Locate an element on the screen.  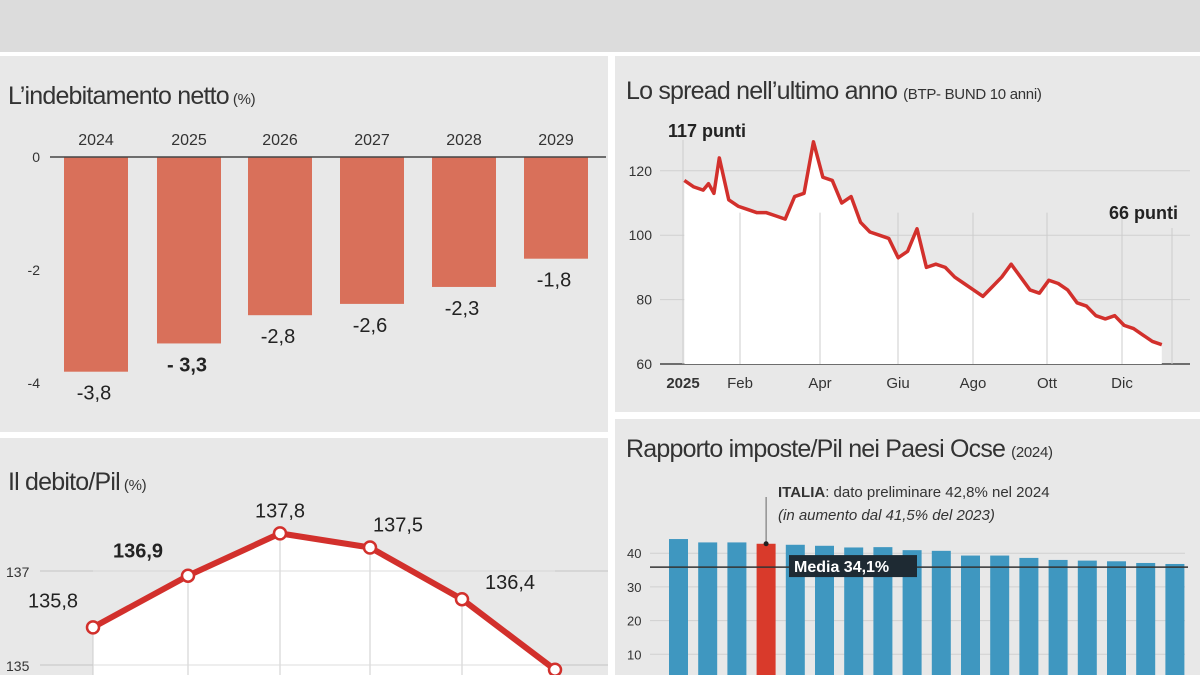
x-tick-label: Apr is located at coordinates (819, 383).